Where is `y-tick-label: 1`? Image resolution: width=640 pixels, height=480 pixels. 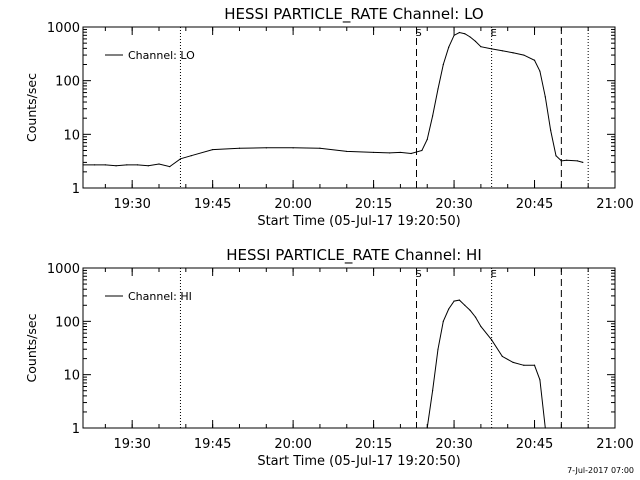 y-tick-label: 1 is located at coordinates (76, 189).